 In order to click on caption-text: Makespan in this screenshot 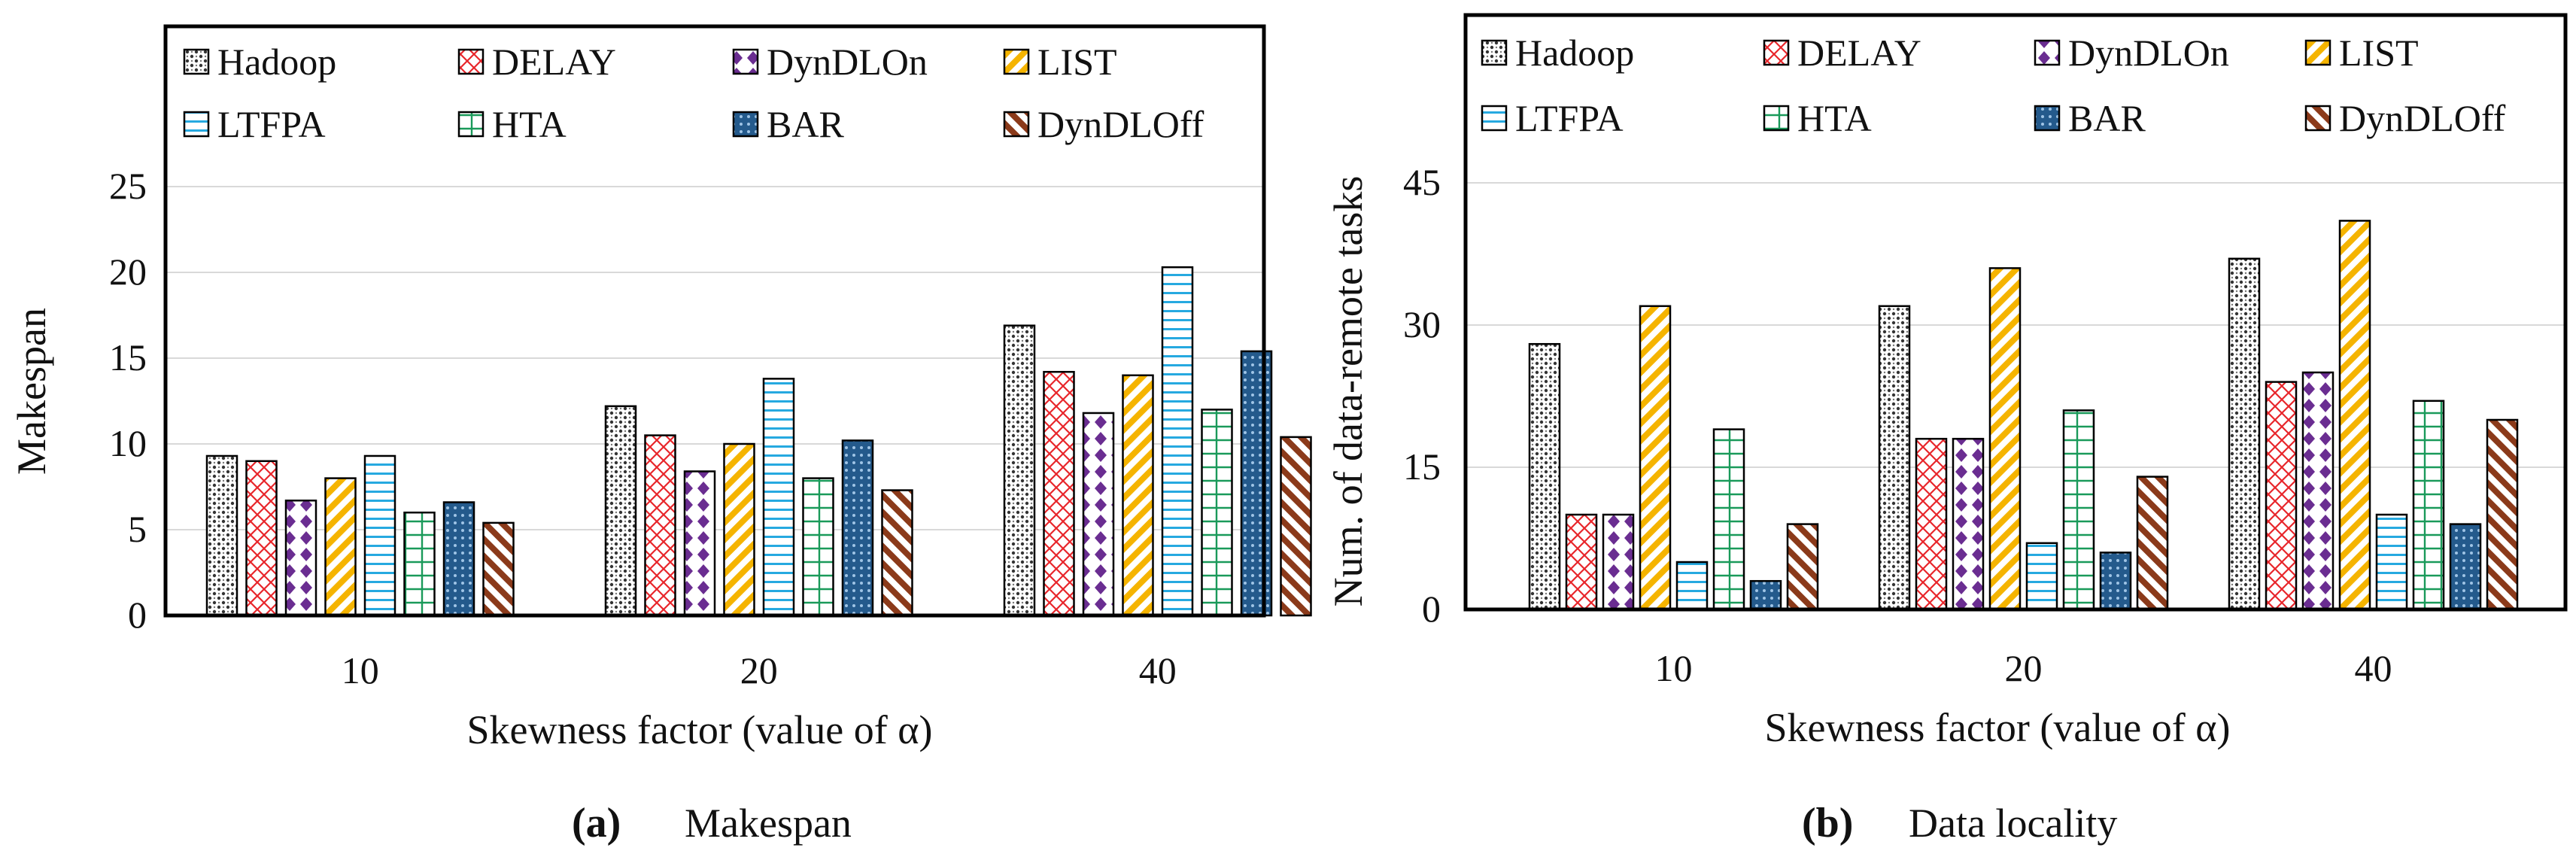, I will do `click(769, 823)`.